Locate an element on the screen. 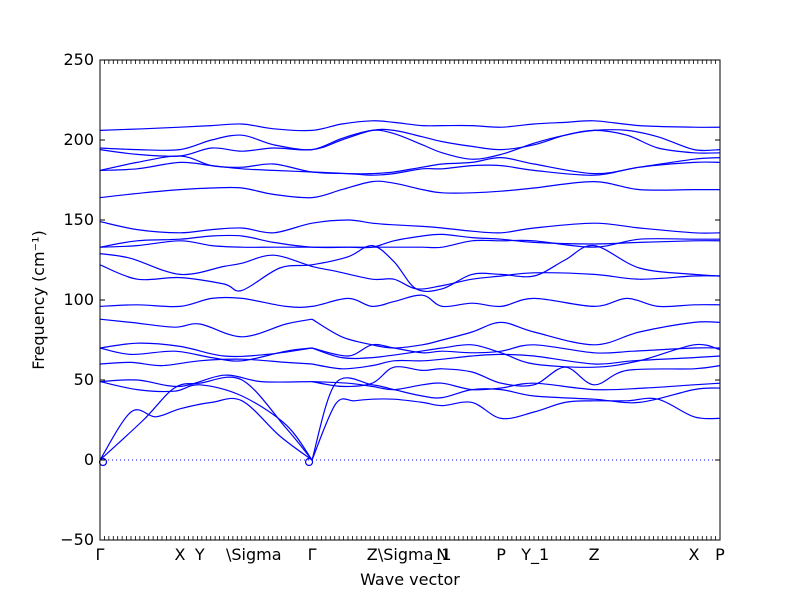 This screenshot has height=600, width=800. y-tick-label: 250 is located at coordinates (78, 59).